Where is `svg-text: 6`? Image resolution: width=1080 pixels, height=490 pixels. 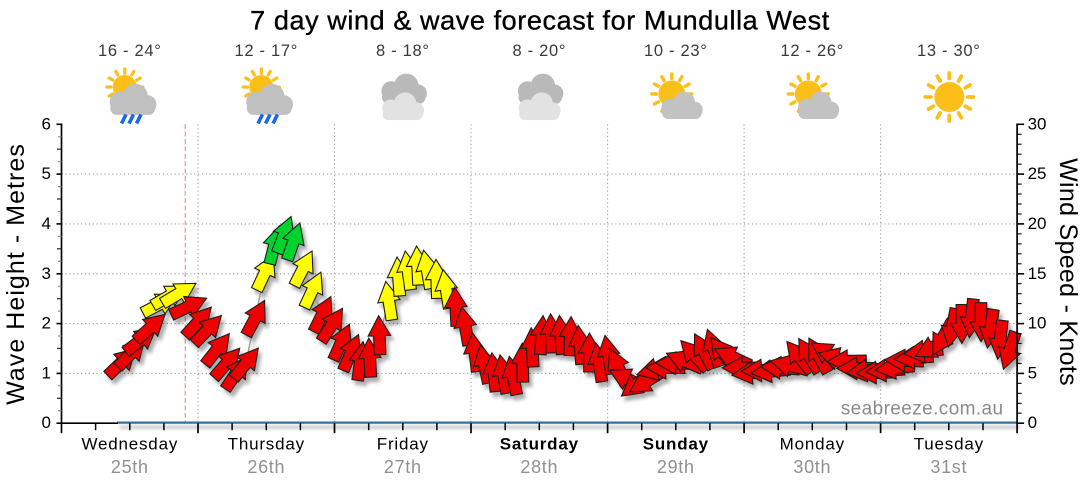
svg-text: 6 is located at coordinates (46, 123).